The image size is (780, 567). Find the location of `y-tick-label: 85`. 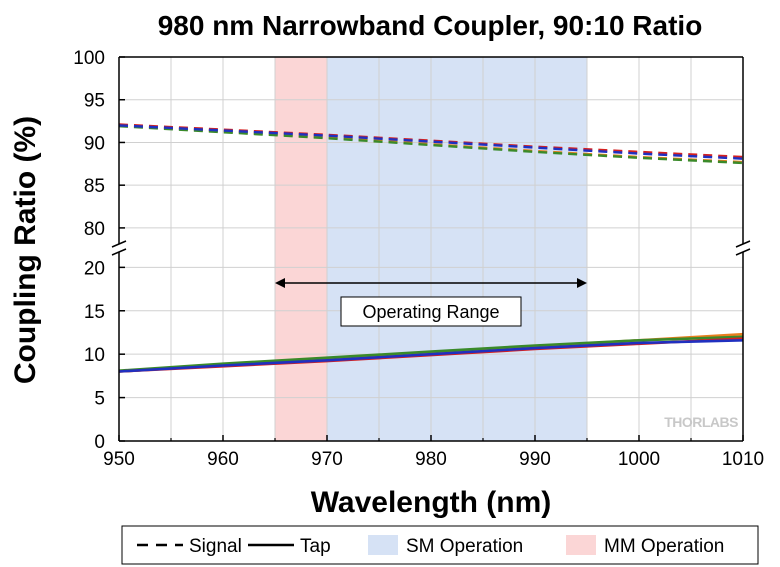

y-tick-label: 85 is located at coordinates (94, 186).